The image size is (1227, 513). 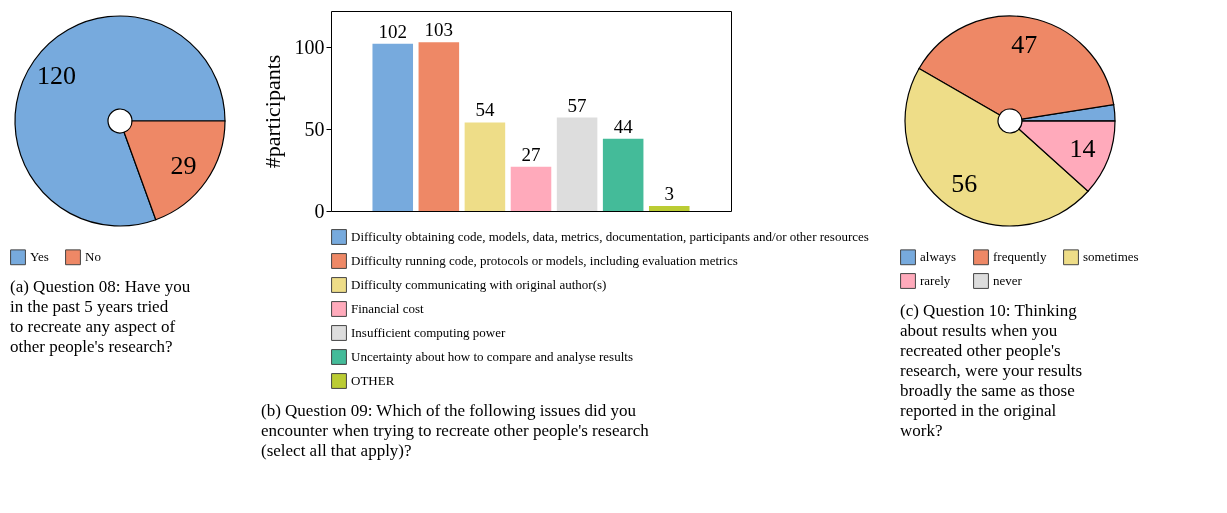 I want to click on data-label: 29, so click(x=183, y=165).